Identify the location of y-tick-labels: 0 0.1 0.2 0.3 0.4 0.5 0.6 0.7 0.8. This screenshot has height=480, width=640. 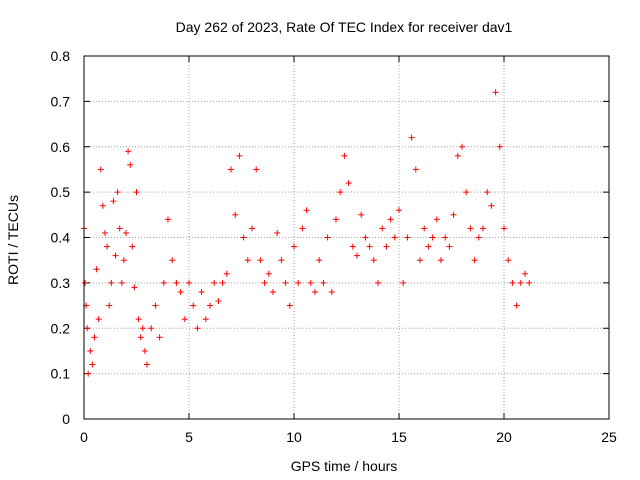
(61, 237).